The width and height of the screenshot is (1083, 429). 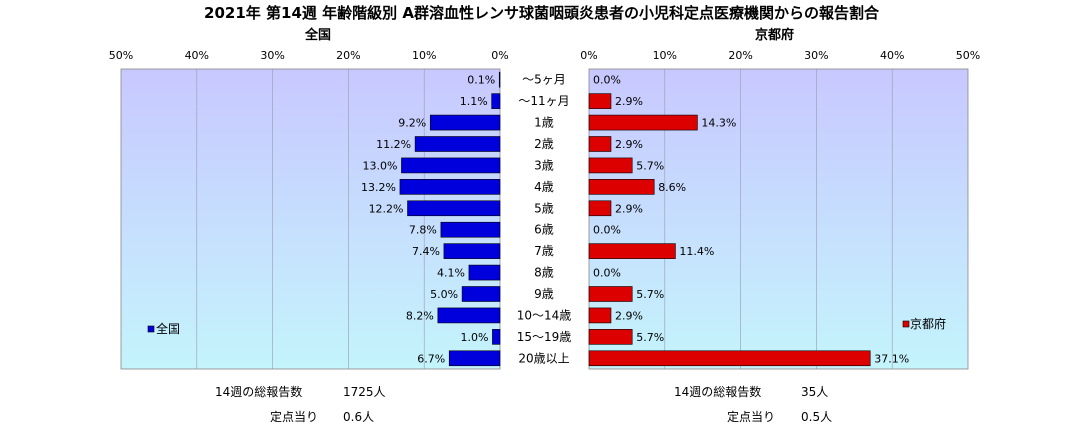 What do you see at coordinates (426, 251) in the screenshot?
I see `data-label-national: 7.4%` at bounding box center [426, 251].